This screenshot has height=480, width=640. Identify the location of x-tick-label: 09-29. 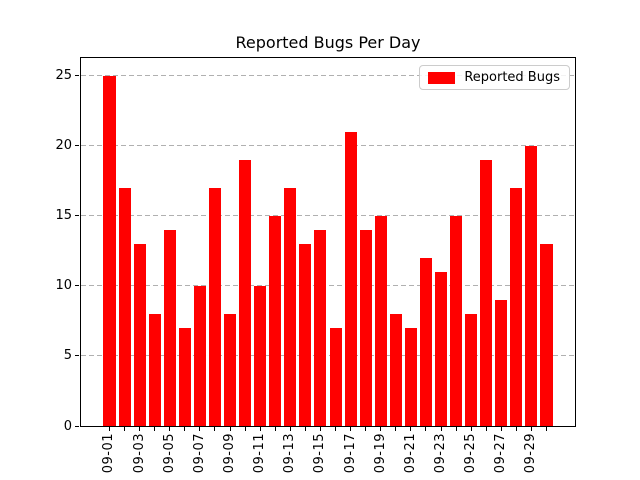
(531, 453).